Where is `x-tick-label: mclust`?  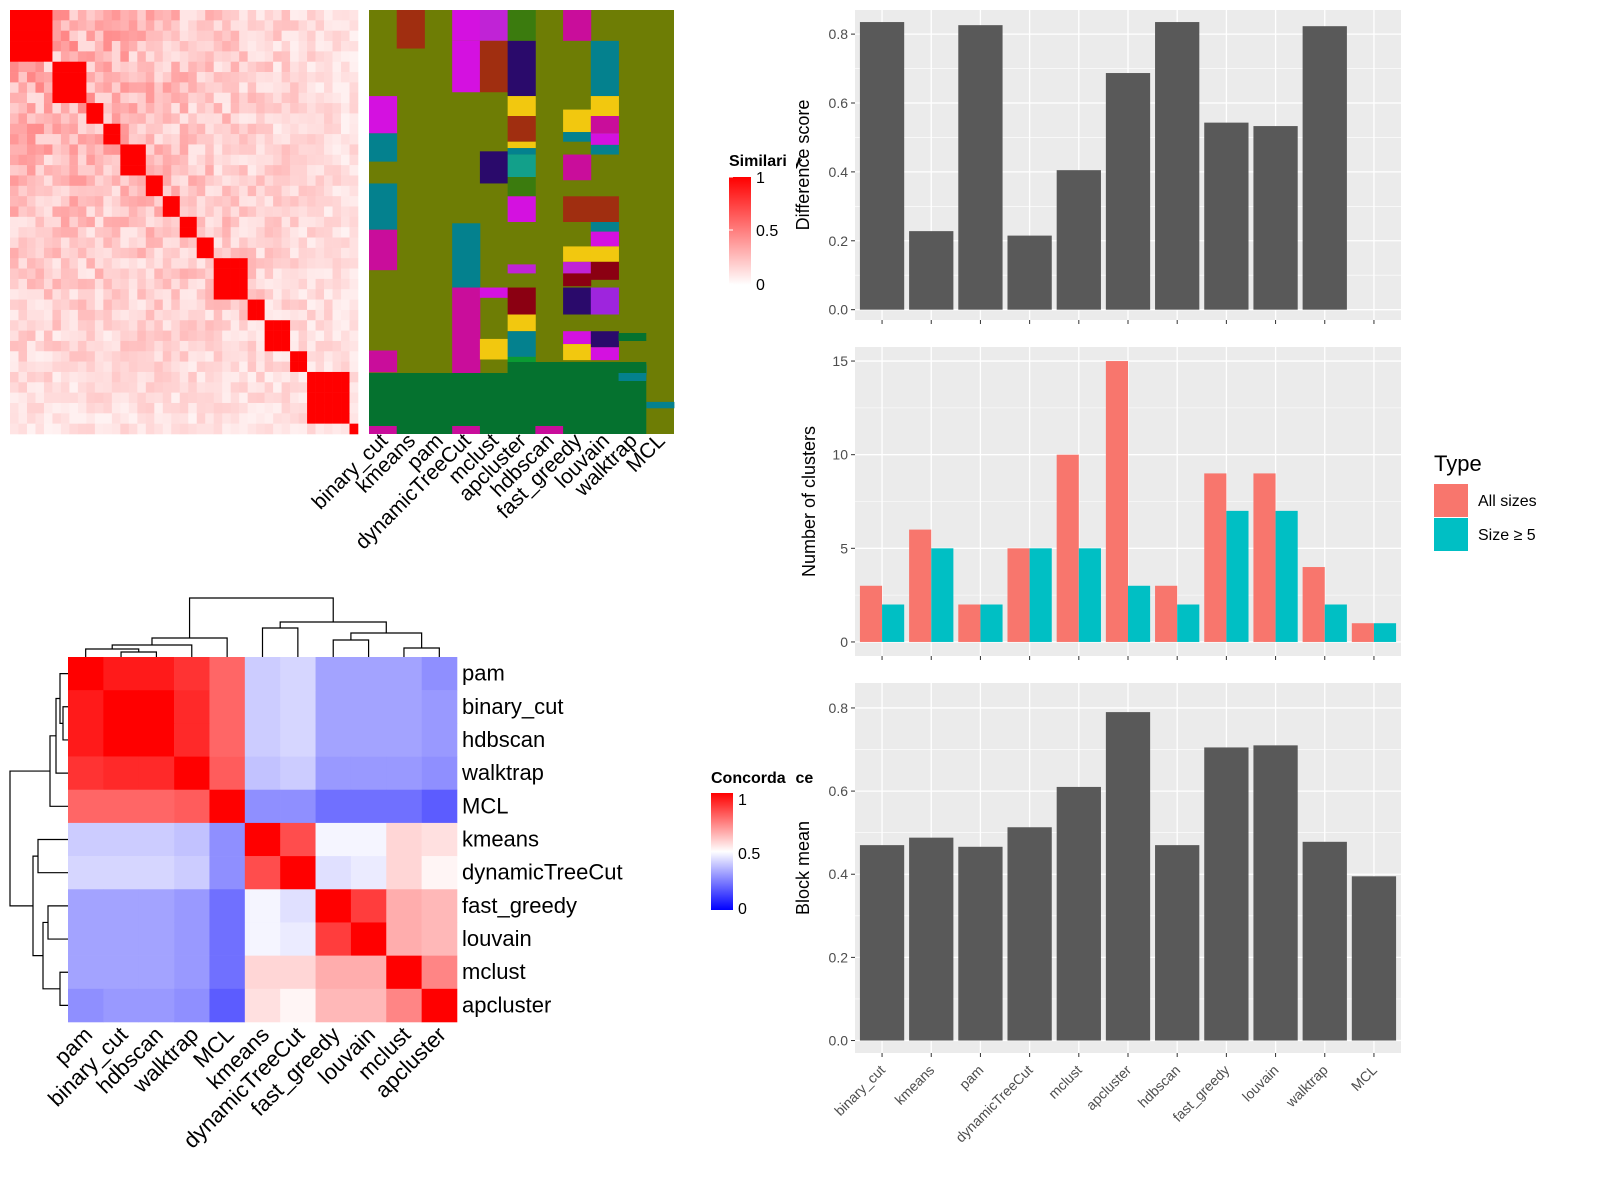 x-tick-label: mclust is located at coordinates (1065, 1082).